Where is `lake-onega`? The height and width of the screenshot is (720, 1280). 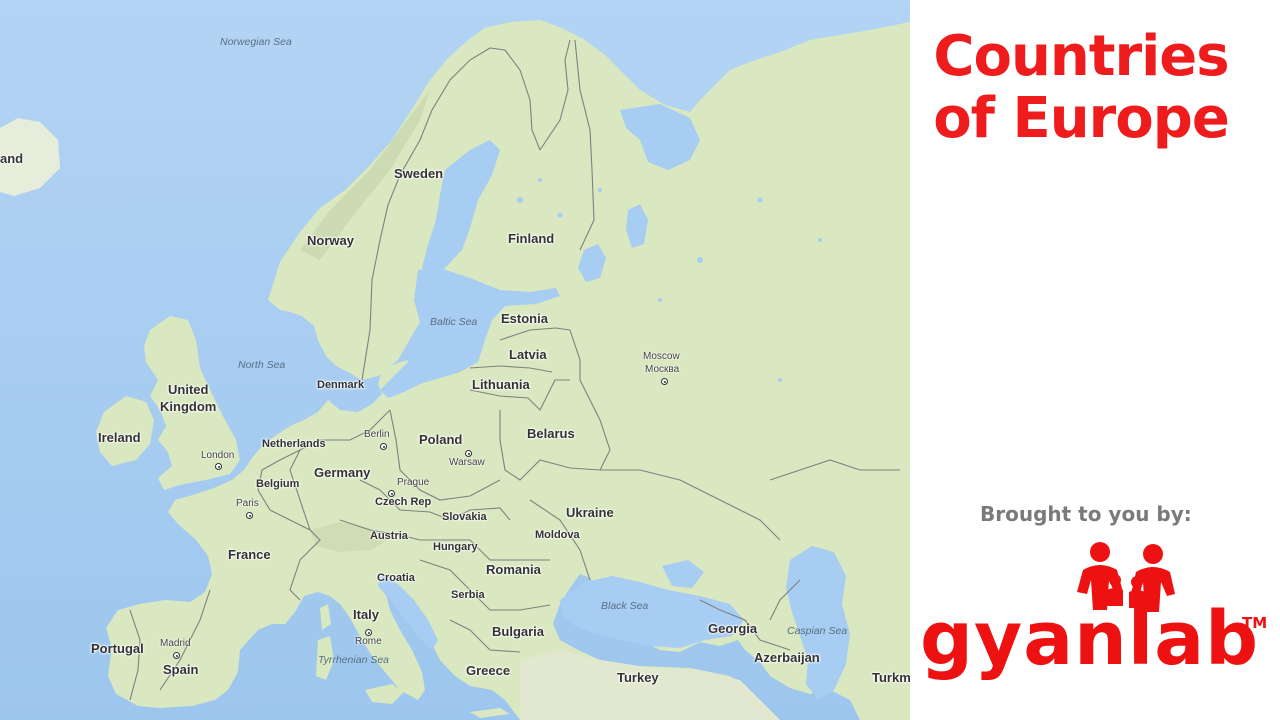
lake-onega is located at coordinates (637, 226).